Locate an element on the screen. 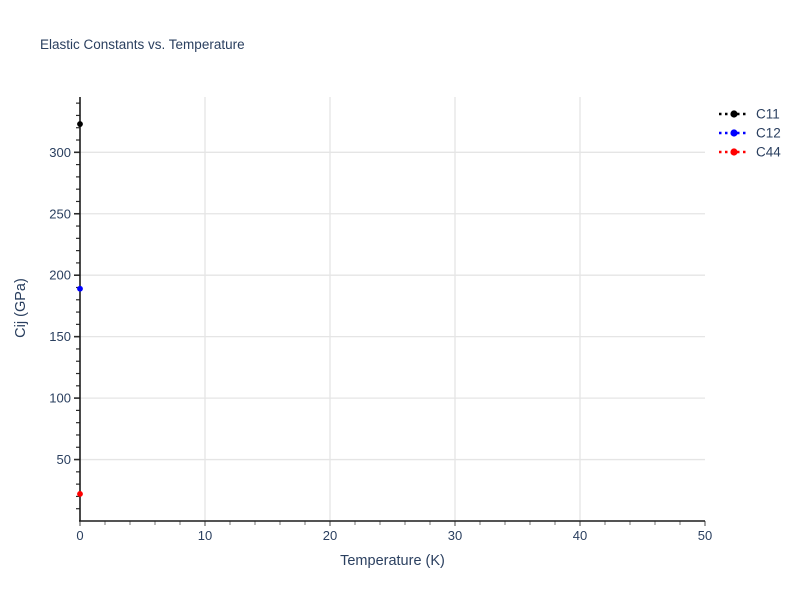 The image size is (800, 600). y-tick-label: 100 is located at coordinates (60, 398).